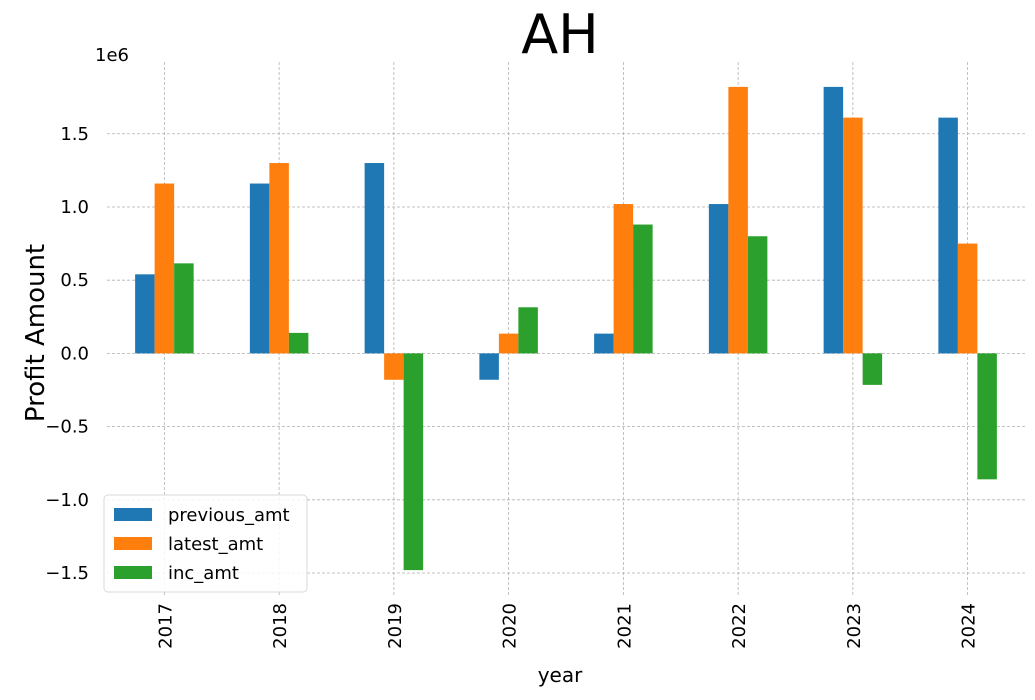  Describe the element at coordinates (74, 353) in the screenshot. I see `y-tick-label: 0.0` at that location.